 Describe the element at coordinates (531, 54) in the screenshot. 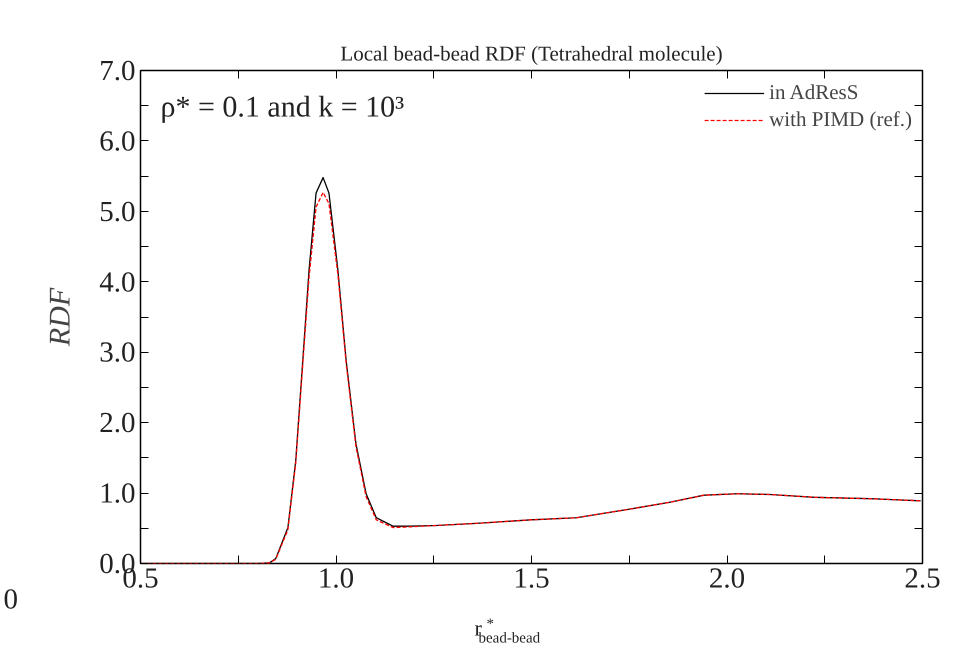

I see `chart-title: Local bead-bead RDF (Tetrahedral molecule)` at that location.